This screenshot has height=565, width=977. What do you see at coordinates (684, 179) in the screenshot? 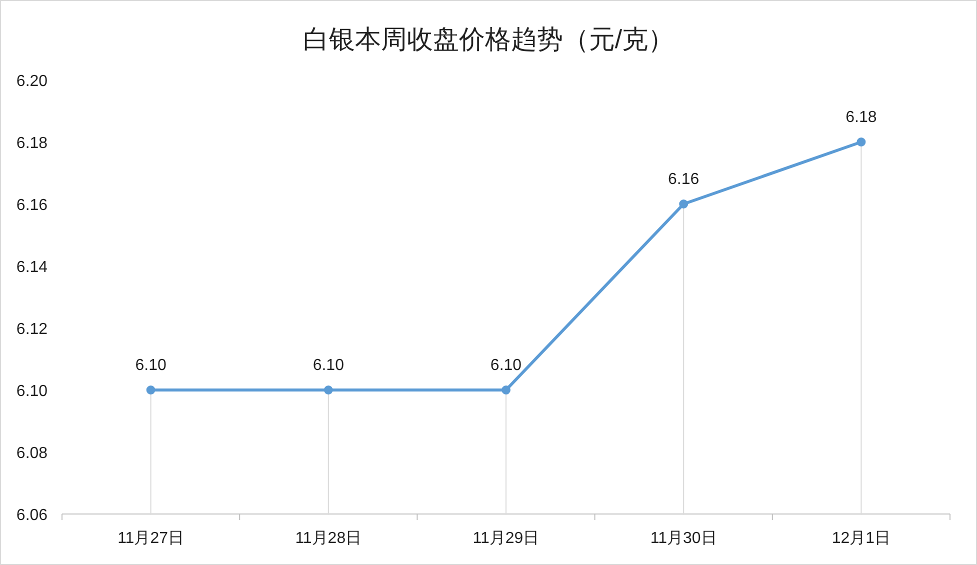
I see `data-label: 6.16` at bounding box center [684, 179].